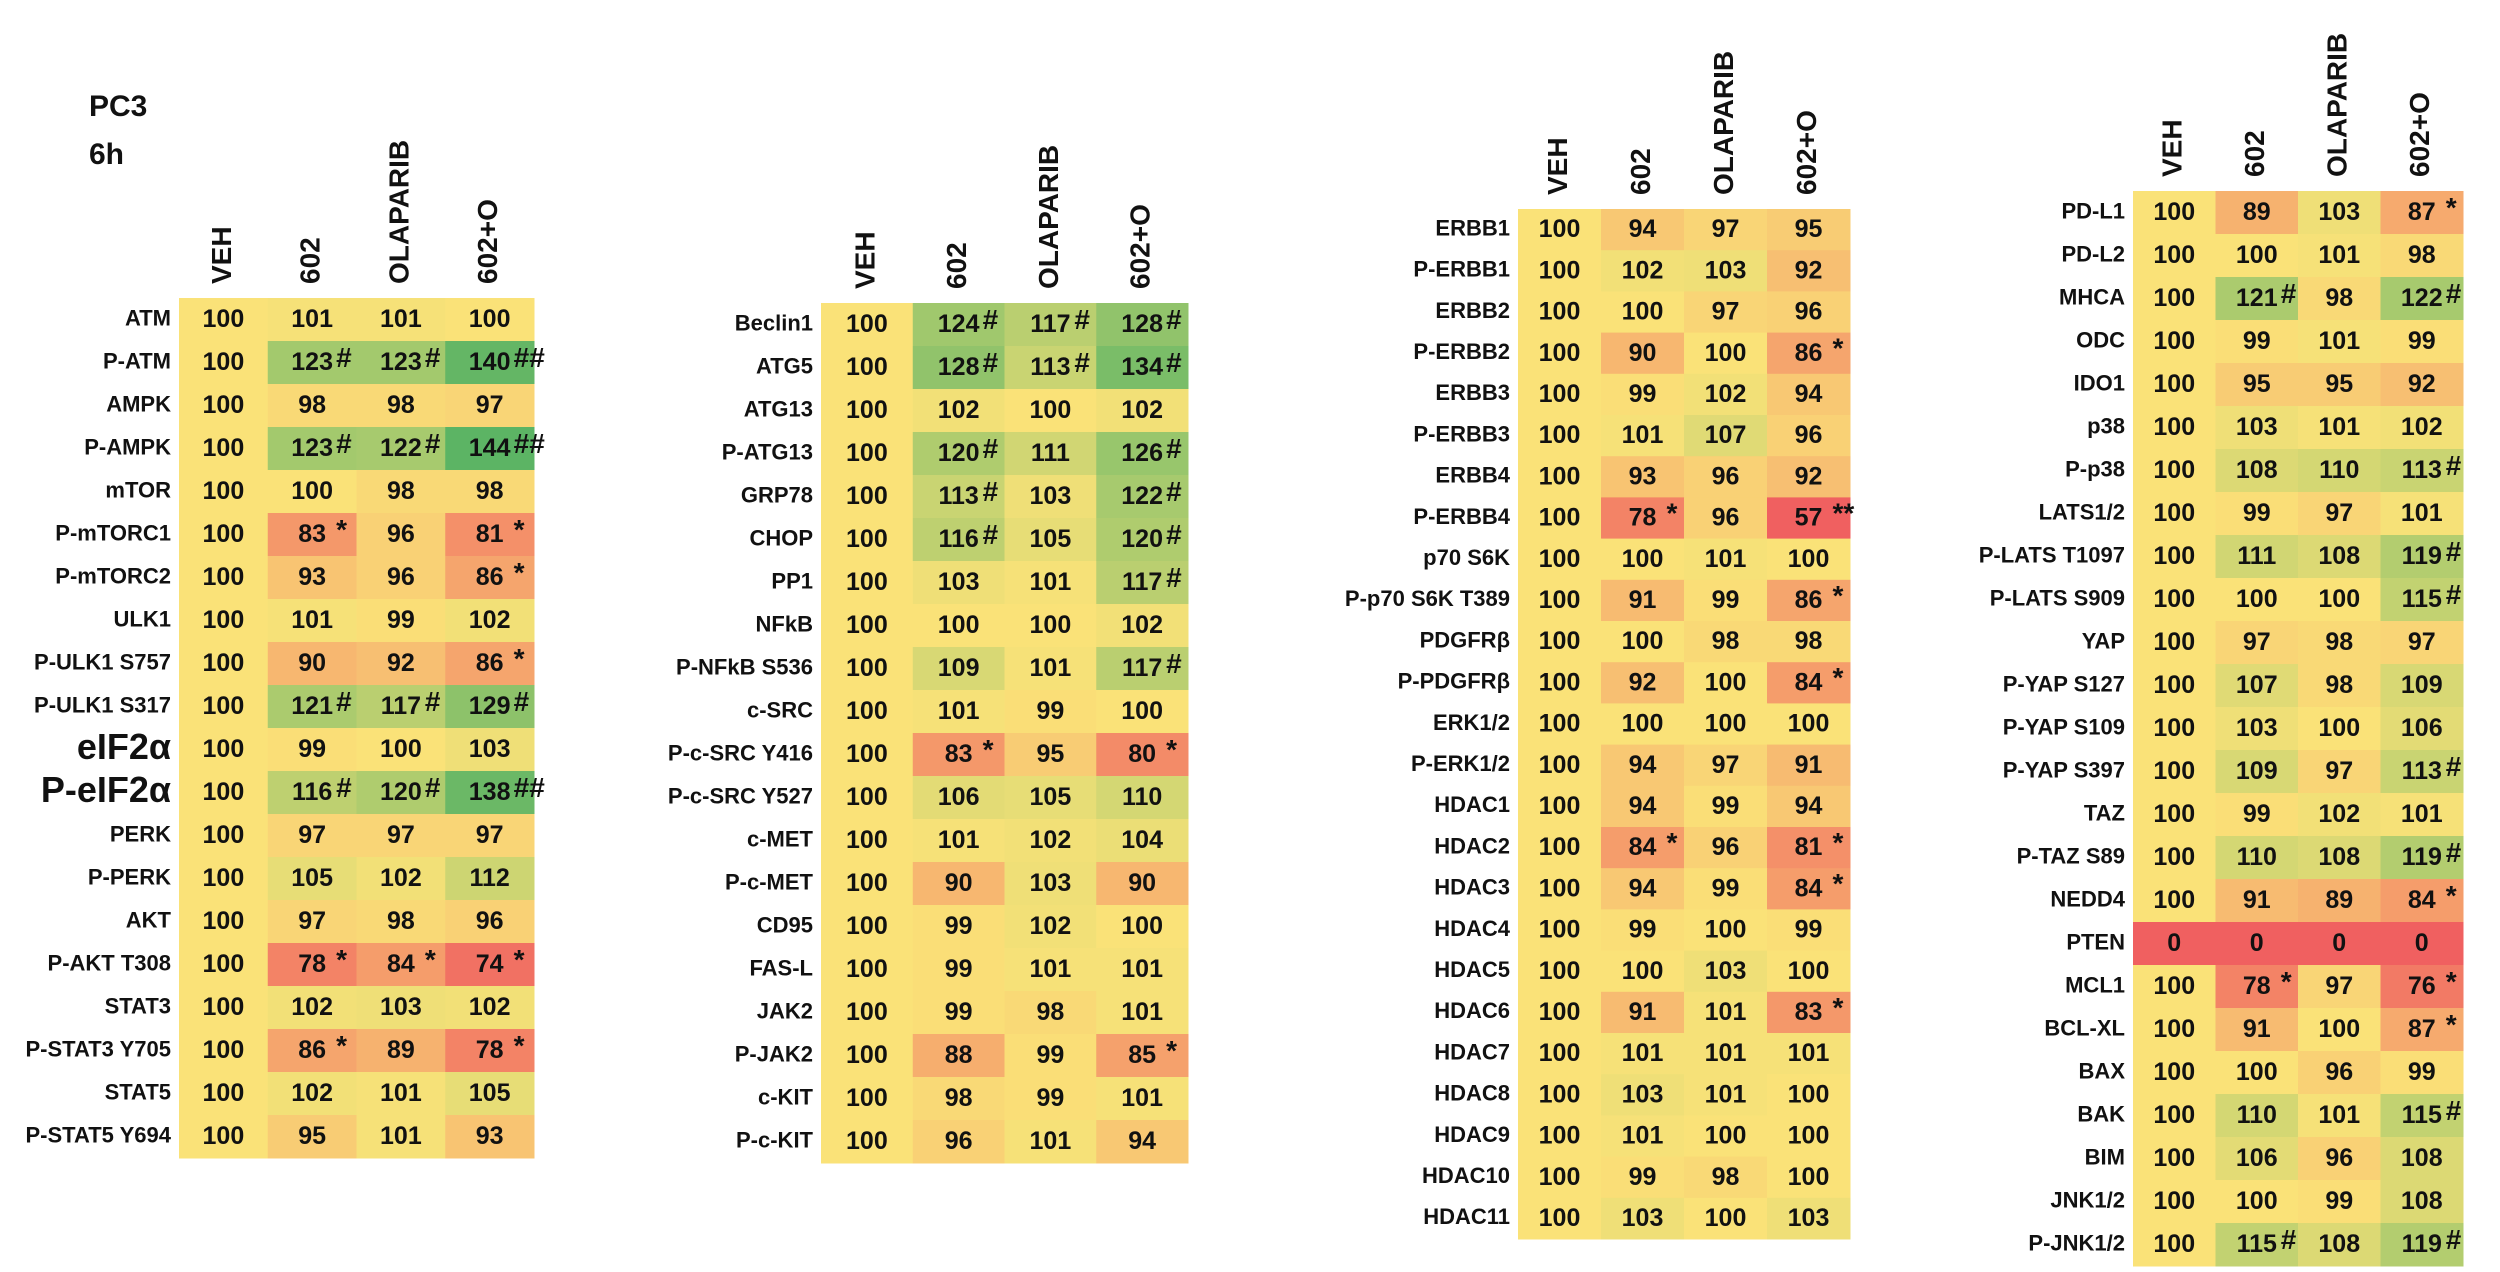 The image size is (2500, 1272). Describe the element at coordinates (2087, 898) in the screenshot. I see `row-label: NEDD4` at that location.